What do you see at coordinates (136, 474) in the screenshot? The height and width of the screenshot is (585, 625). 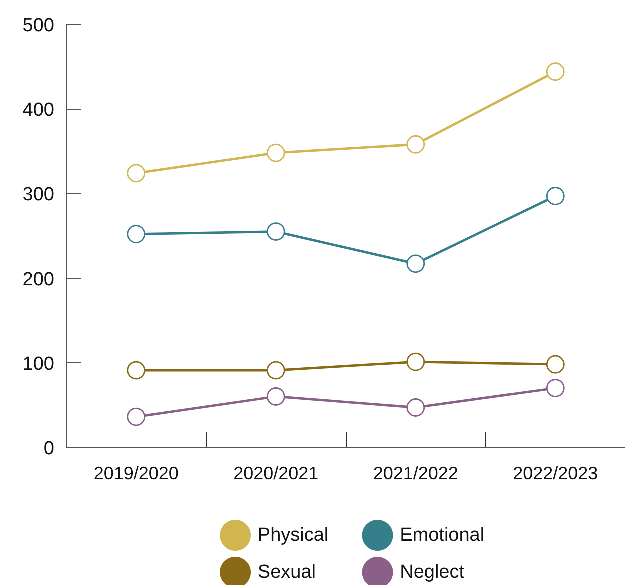 I see `x-tick-label: 2019/2020` at bounding box center [136, 474].